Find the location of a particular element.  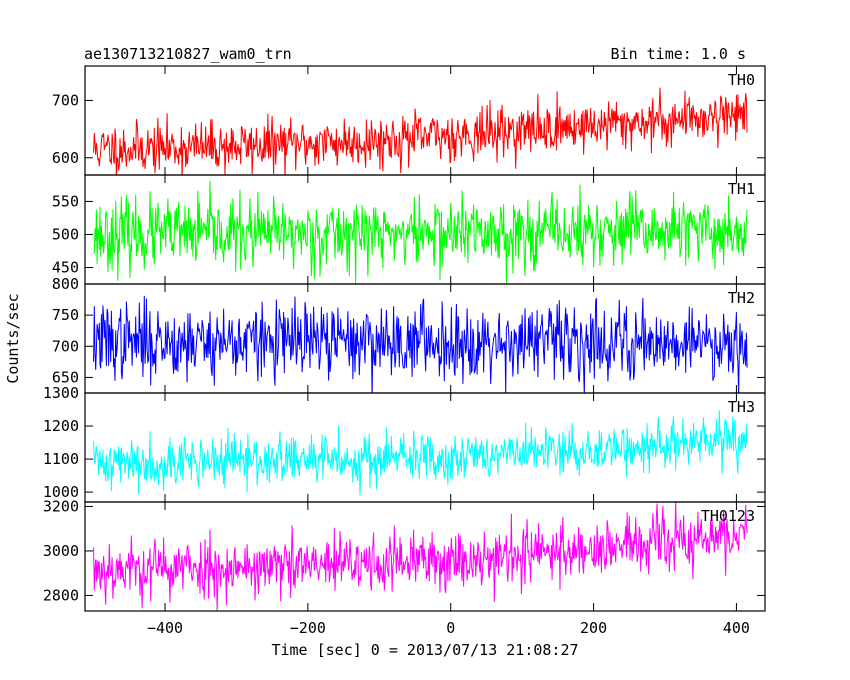

panel-label: TH1 is located at coordinates (741, 189).